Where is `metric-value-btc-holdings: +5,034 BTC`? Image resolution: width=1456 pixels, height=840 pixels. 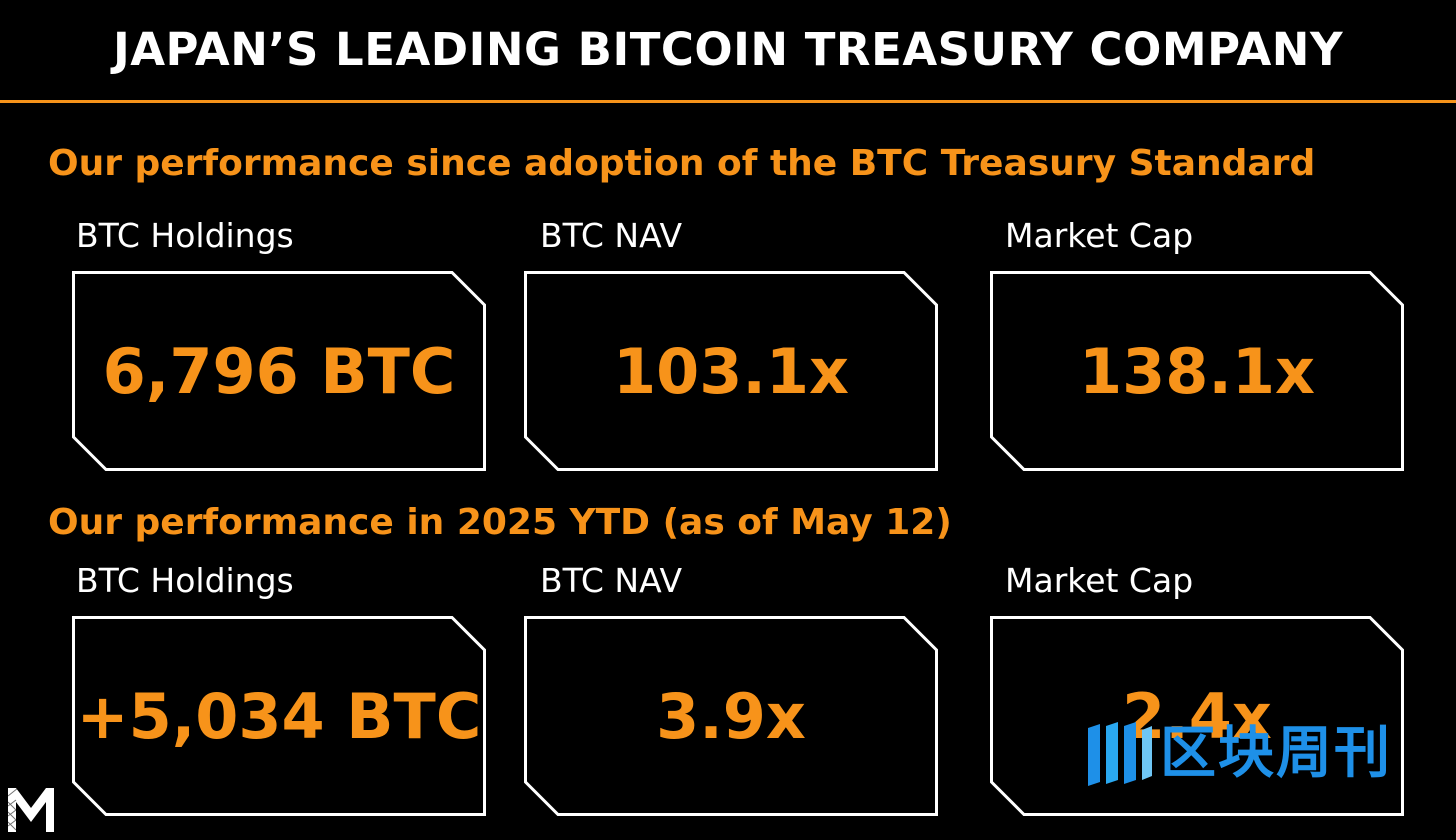
metric-value-btc-holdings: +5,034 BTC is located at coordinates (279, 716).